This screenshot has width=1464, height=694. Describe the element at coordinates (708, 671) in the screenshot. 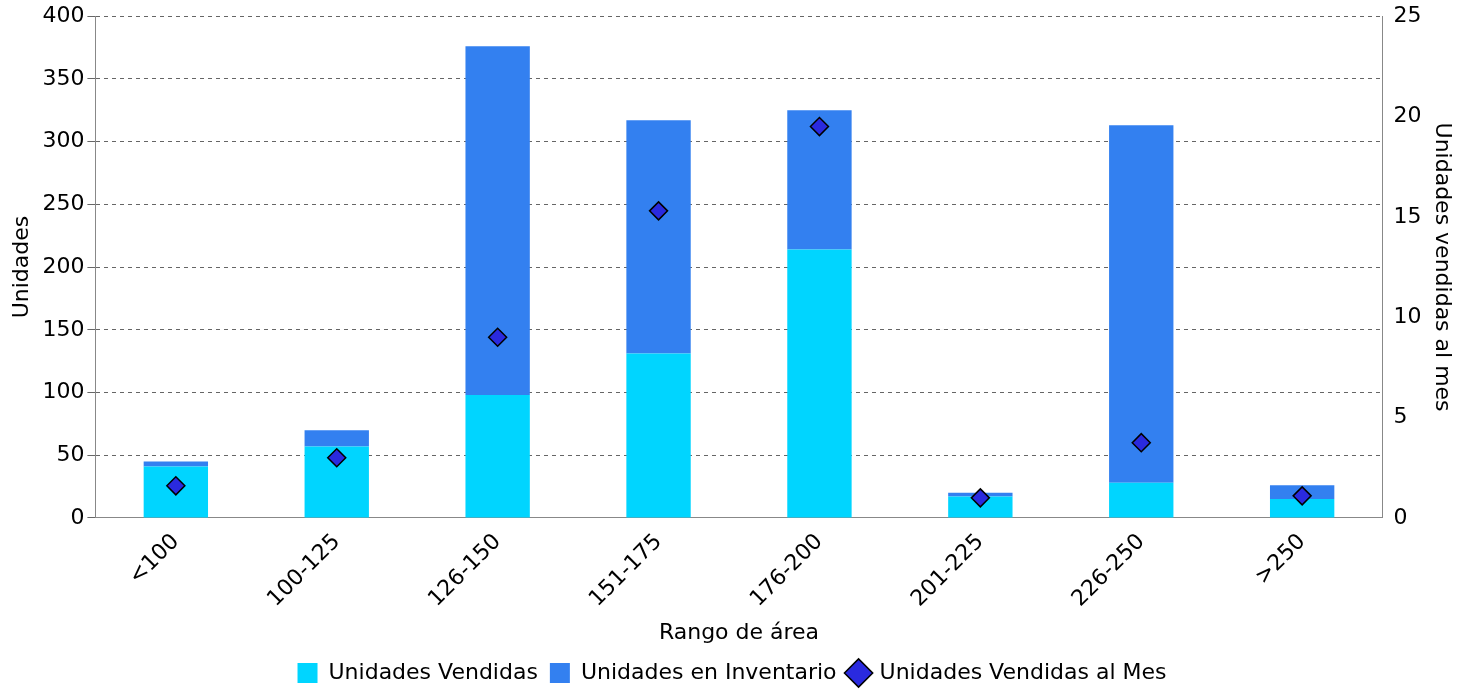

I see `legend-label: Unidades en Inventario` at that location.